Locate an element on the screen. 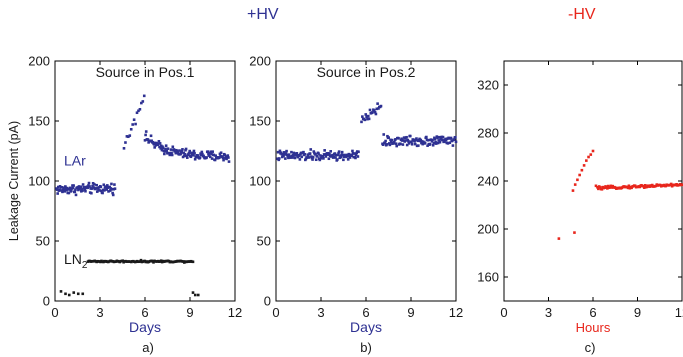 Image resolution: width=683 pixels, height=357 pixels. plus-hv-heading: +HV is located at coordinates (263, 14).